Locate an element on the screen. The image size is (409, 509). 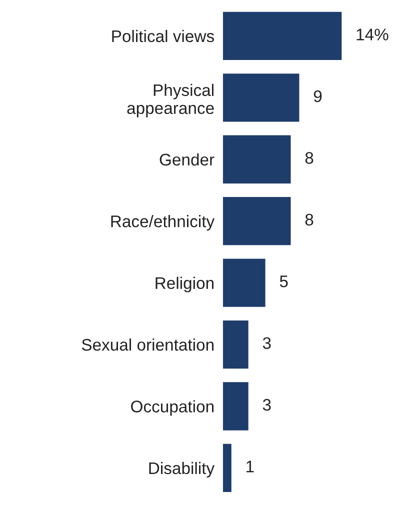
y-tick-label: Disability is located at coordinates (182, 470).